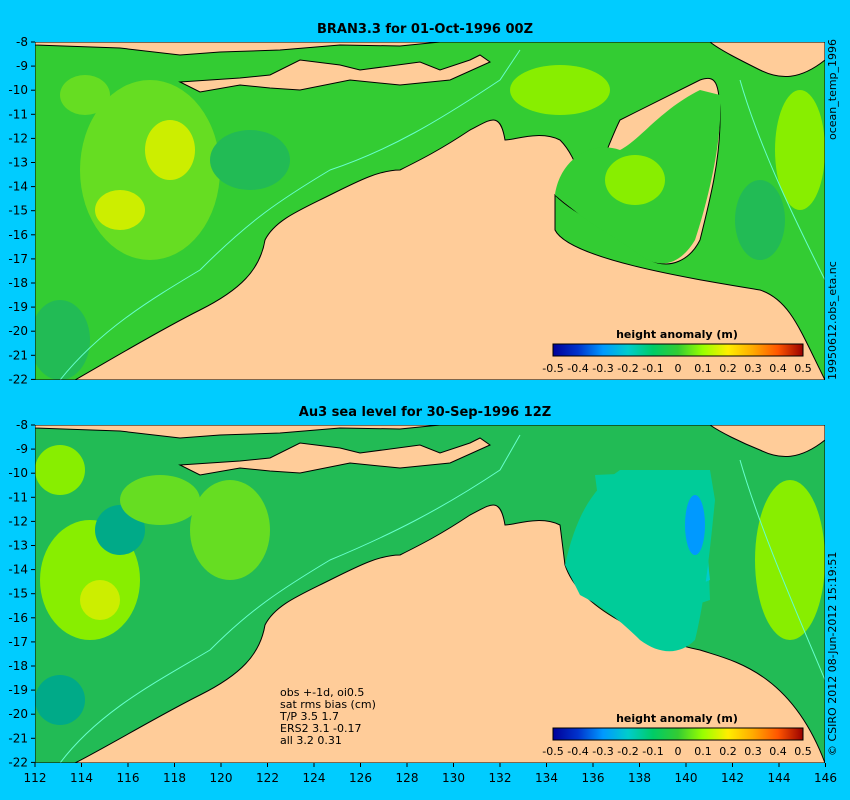 The height and width of the screenshot is (800, 850). What do you see at coordinates (128, 778) in the screenshot?
I see `longitude-tick-label: 116` at bounding box center [128, 778].